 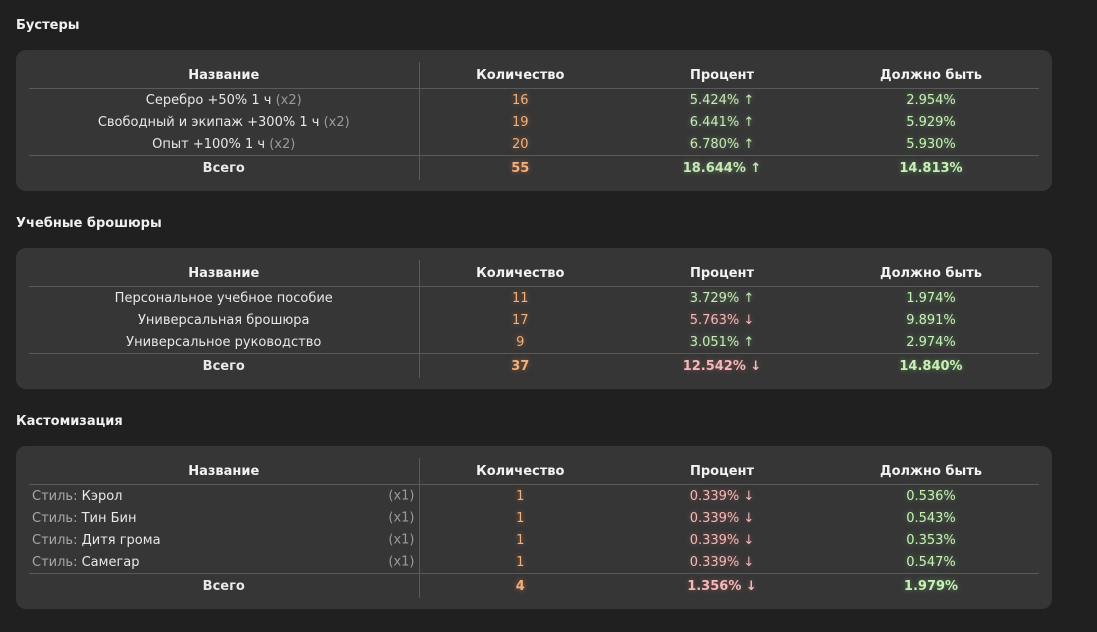 I want to click on item-name: Дитя грома, so click(x=121, y=540).